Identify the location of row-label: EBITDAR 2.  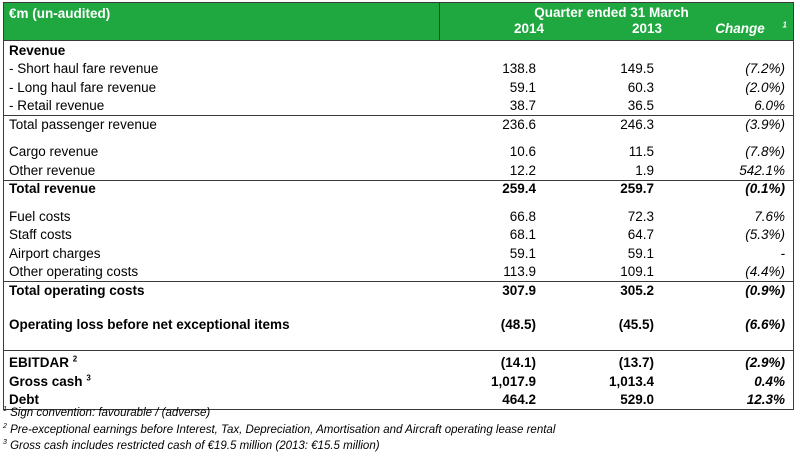
(222, 362).